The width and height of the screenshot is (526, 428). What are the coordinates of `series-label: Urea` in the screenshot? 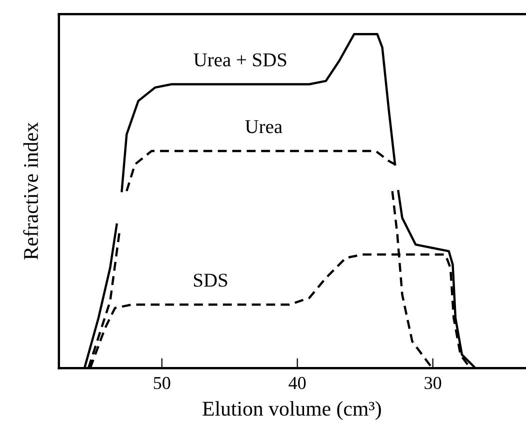 It's located at (263, 127).